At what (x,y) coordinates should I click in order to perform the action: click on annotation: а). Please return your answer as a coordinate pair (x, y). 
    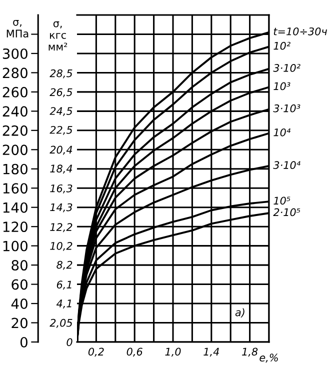
    Looking at the image, I should click on (239, 313).